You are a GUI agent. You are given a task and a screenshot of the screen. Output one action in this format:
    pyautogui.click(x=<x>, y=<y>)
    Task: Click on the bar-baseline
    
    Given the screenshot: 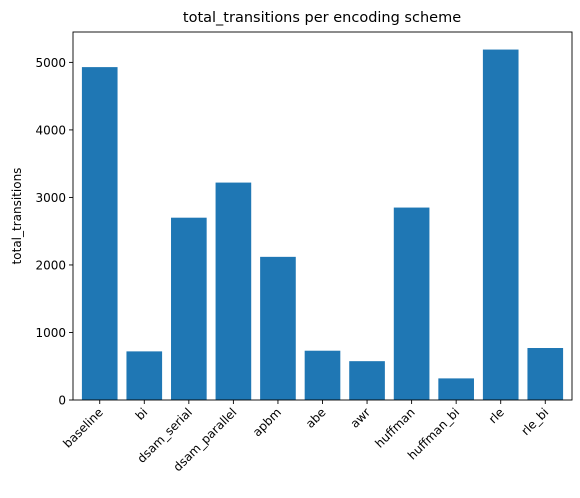 What is the action you would take?
    pyautogui.click(x=99, y=234)
    